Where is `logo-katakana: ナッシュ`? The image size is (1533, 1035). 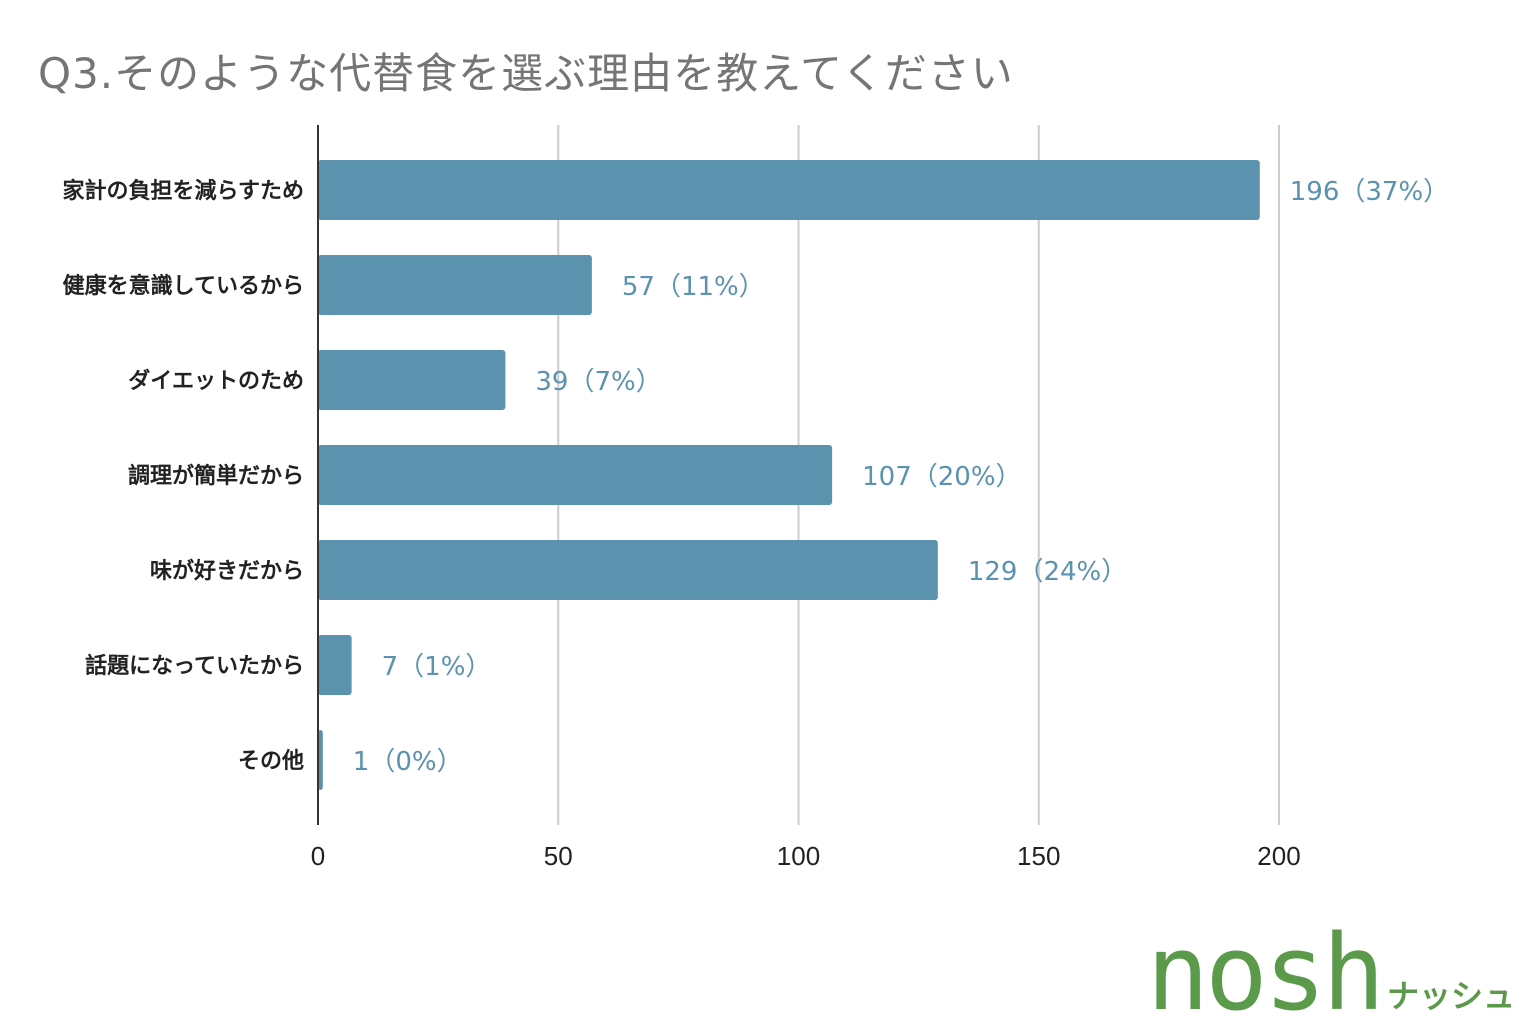
logo-katakana: ナッシュ is located at coordinates (1450, 996).